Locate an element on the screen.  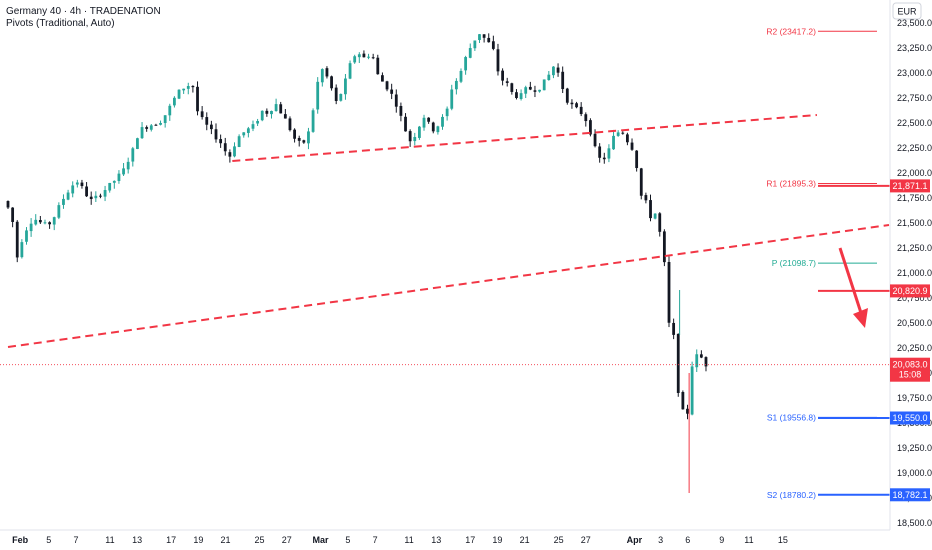
y-tick-label: 20,250.0 is located at coordinates (914, 348).